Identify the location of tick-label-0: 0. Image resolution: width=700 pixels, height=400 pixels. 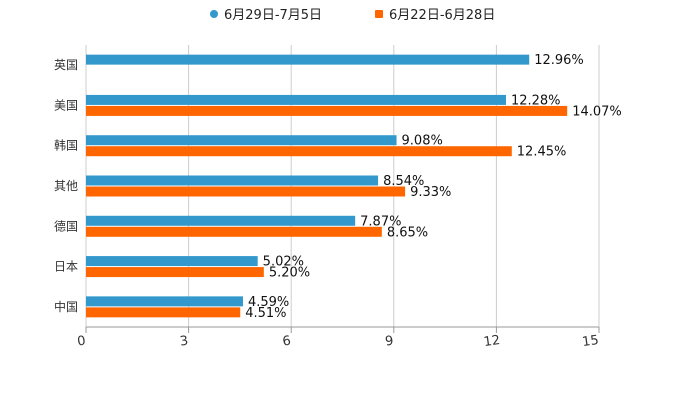
(81, 342).